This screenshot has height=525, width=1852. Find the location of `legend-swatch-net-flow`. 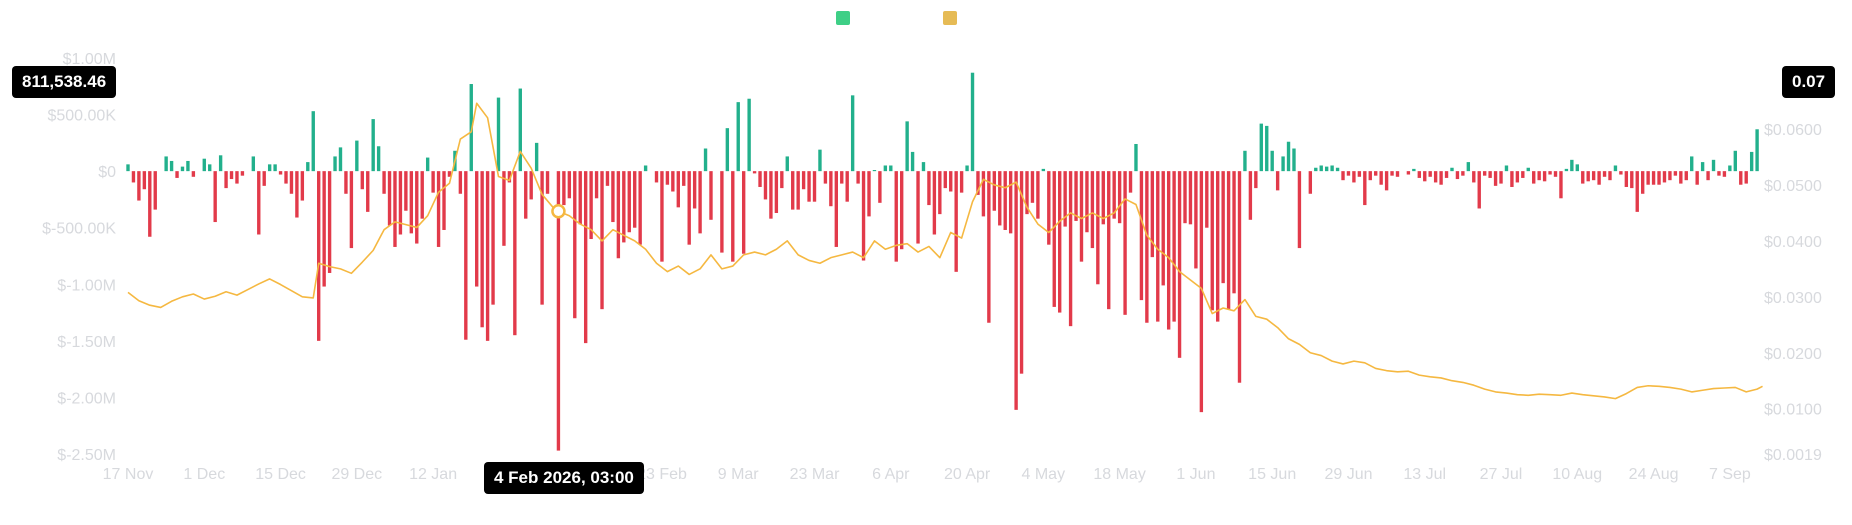

legend-swatch-net-flow is located at coordinates (843, 18).